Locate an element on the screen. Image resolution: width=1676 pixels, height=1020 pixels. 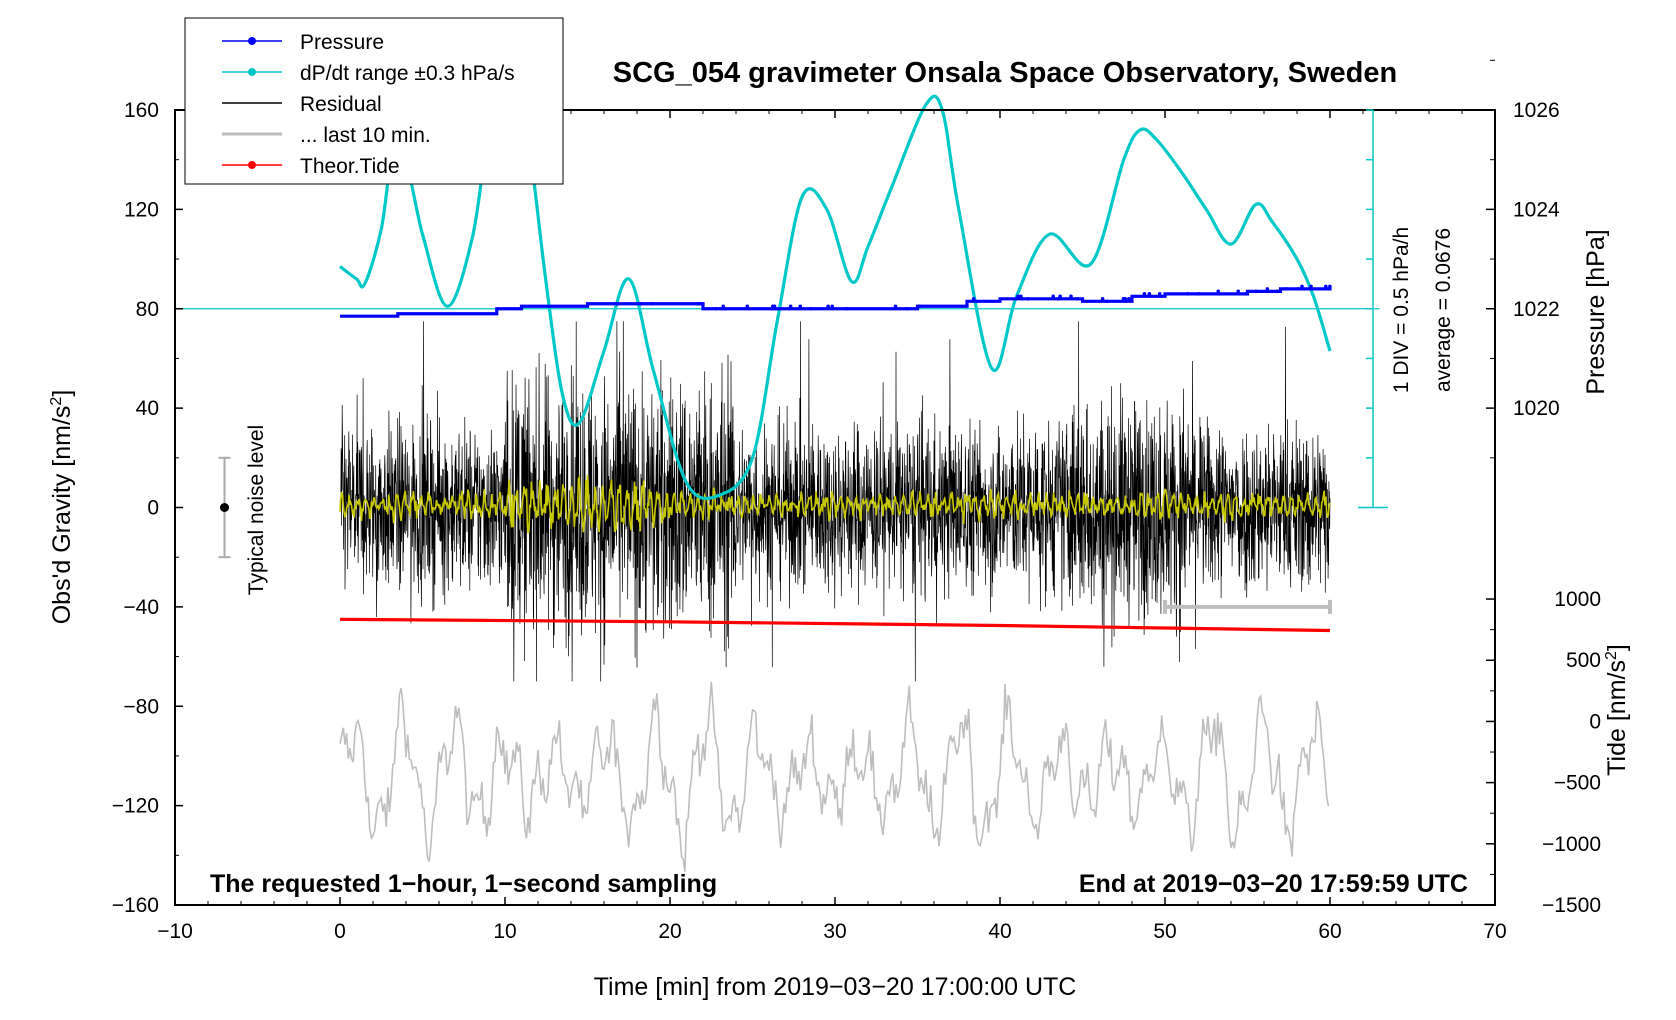
dpdt-scale: 1 DIV = 0.5 hPa/h average = 0.0676 is located at coordinates (1406, 309).